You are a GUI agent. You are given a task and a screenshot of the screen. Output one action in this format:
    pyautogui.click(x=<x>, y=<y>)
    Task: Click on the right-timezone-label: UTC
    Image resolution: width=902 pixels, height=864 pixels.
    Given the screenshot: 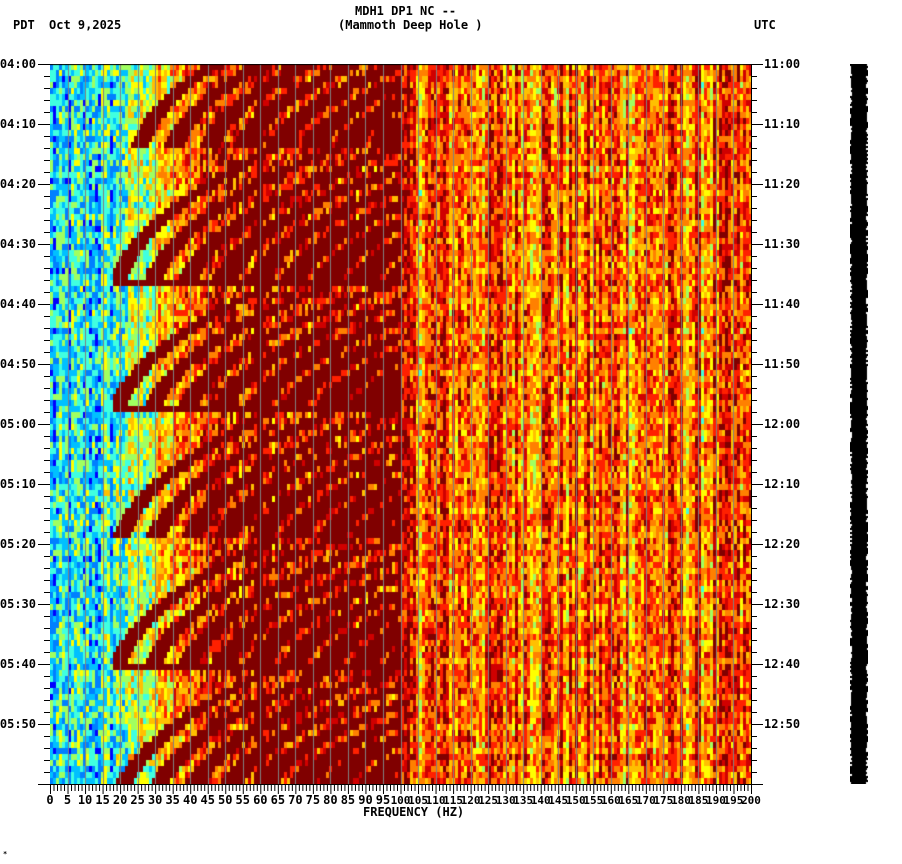 What is the action you would take?
    pyautogui.click(x=765, y=25)
    